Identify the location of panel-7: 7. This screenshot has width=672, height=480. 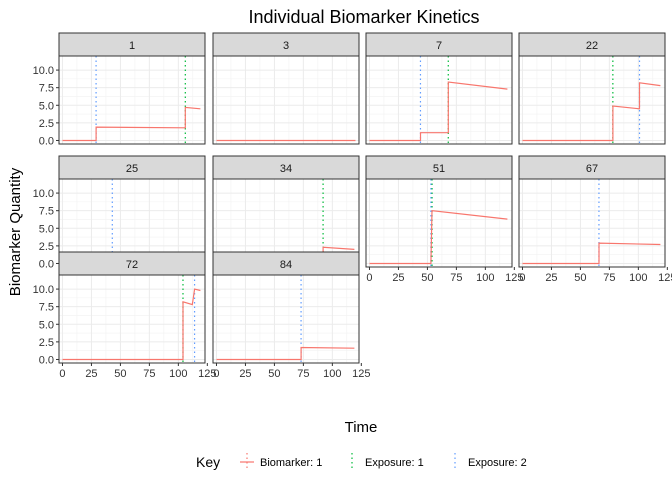
(439, 88).